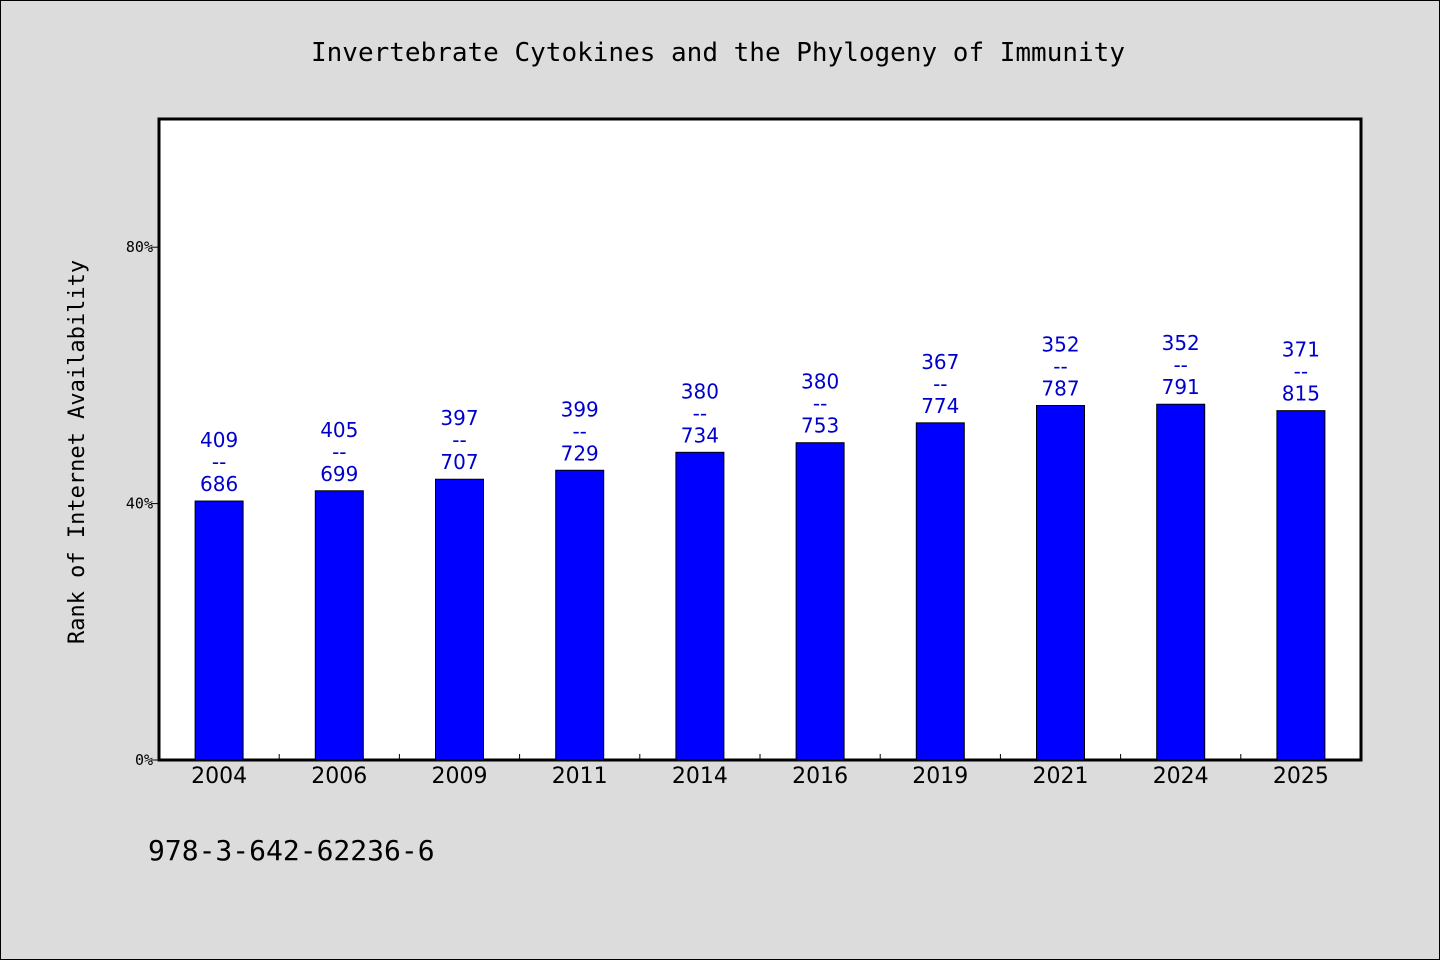 This screenshot has width=1440, height=960. Describe the element at coordinates (219, 440) in the screenshot. I see `data-label: 409` at that location.